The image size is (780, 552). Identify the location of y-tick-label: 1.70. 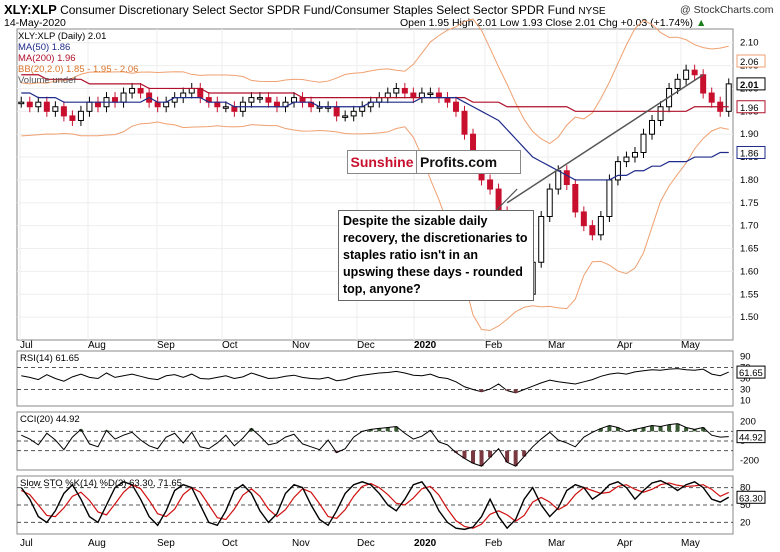
(749, 226).